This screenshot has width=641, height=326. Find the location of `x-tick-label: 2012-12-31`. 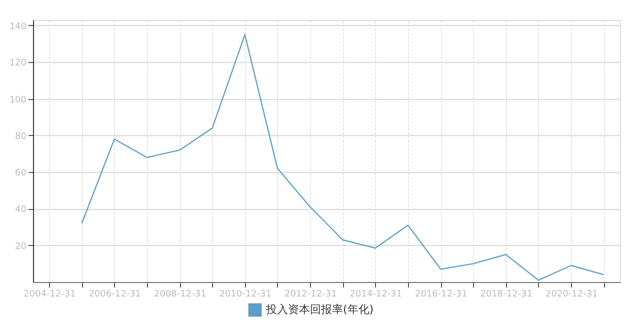

x-tick-label: 2012-12-31 is located at coordinates (310, 295).